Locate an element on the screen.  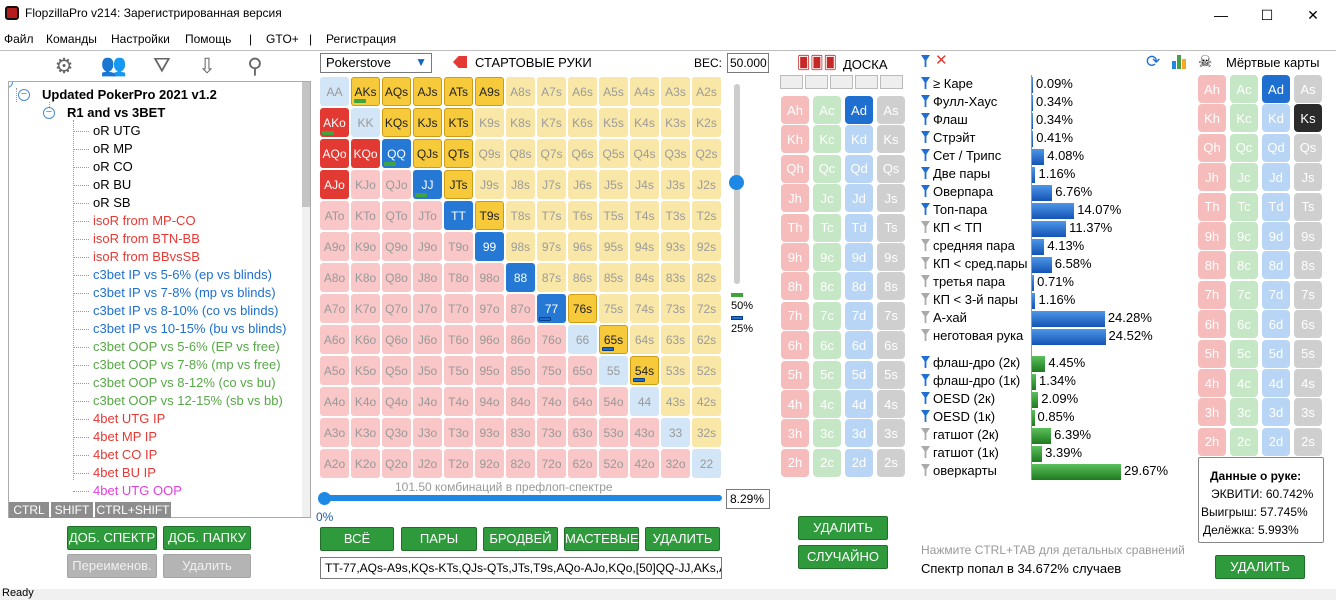
hand-cell: J6o is located at coordinates (427, 339).